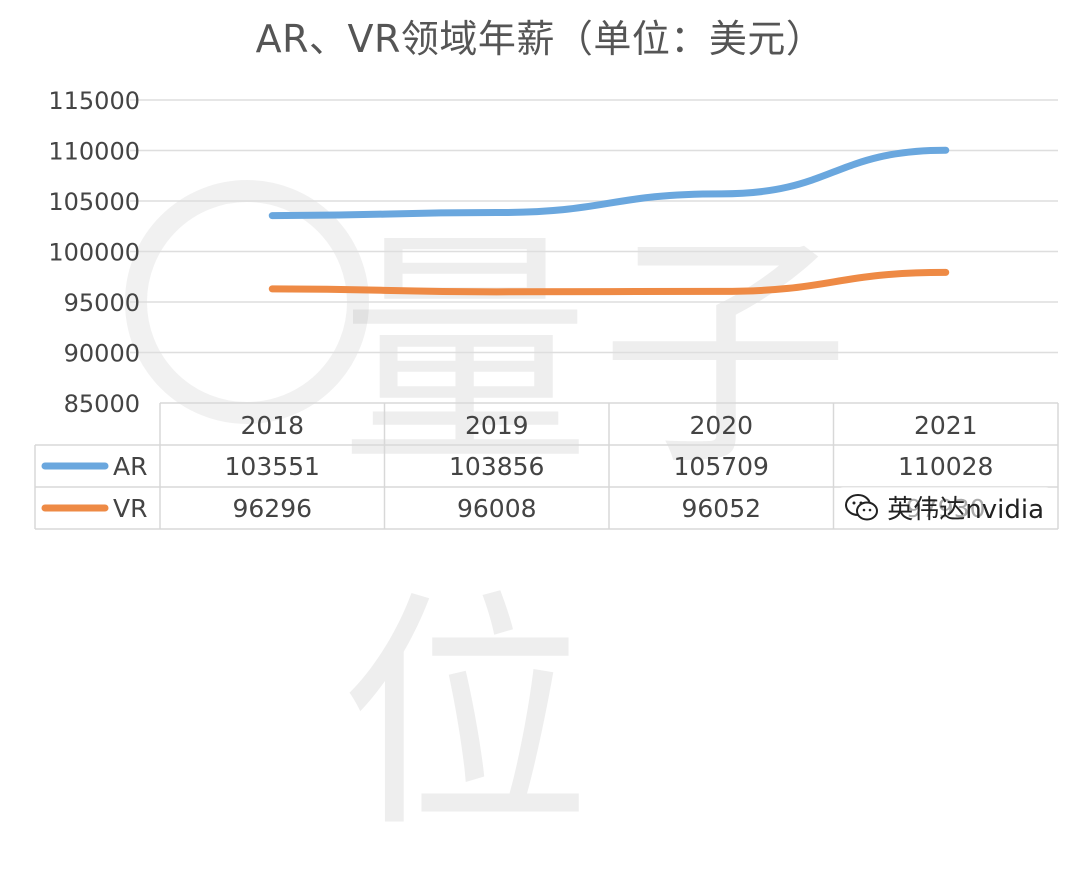  I want to click on wechat-icon, so click(862, 508).